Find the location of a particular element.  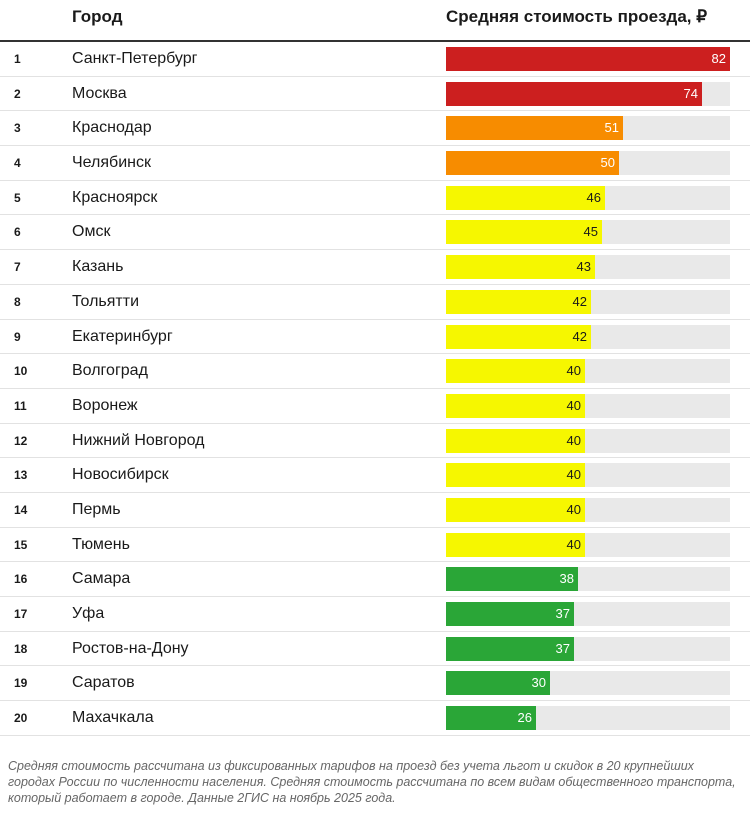

table-row: 14 Пермь 40 is located at coordinates (375, 510).